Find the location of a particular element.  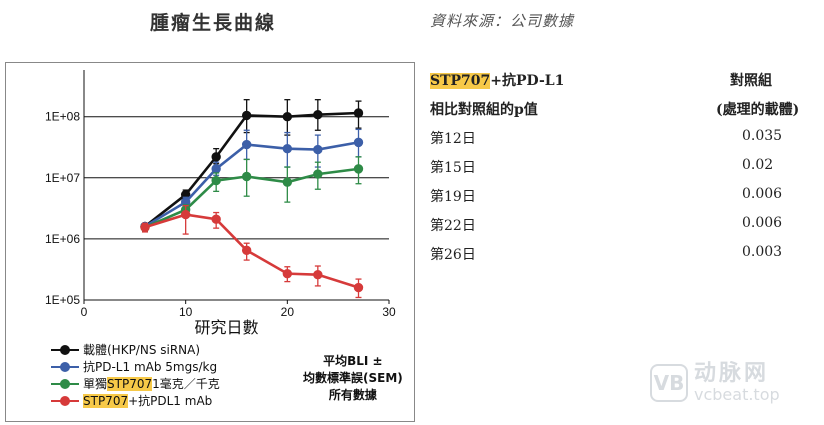

row-pvalue: 0.035 is located at coordinates (762, 136).